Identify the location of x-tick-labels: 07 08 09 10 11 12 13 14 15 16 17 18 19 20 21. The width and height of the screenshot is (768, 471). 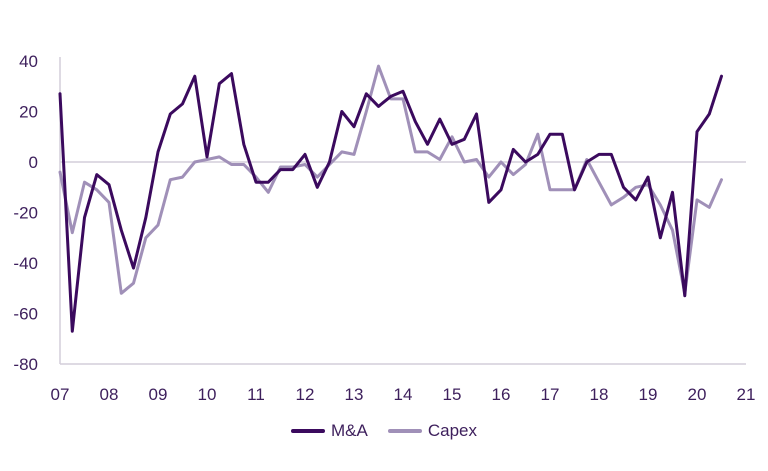
(403, 394).